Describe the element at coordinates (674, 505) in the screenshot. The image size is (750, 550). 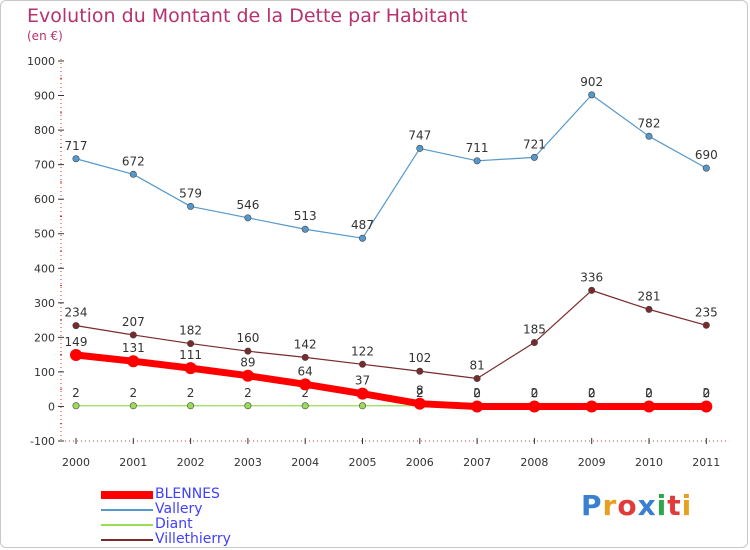
I see `logo-letter: t` at that location.